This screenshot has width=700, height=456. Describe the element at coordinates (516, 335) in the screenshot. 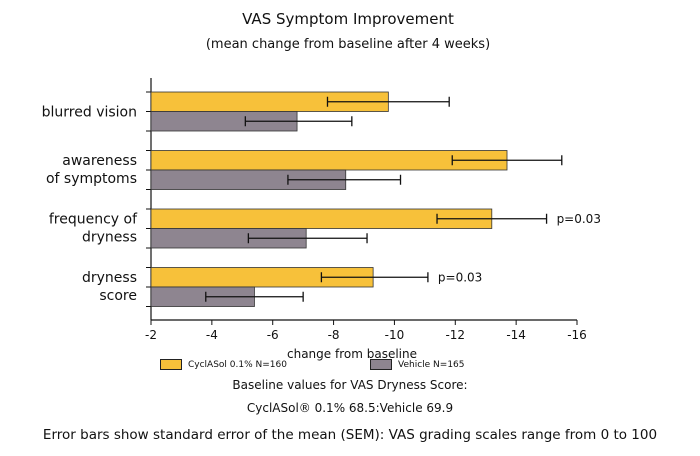

I see `x-tick-label: -14` at that location.